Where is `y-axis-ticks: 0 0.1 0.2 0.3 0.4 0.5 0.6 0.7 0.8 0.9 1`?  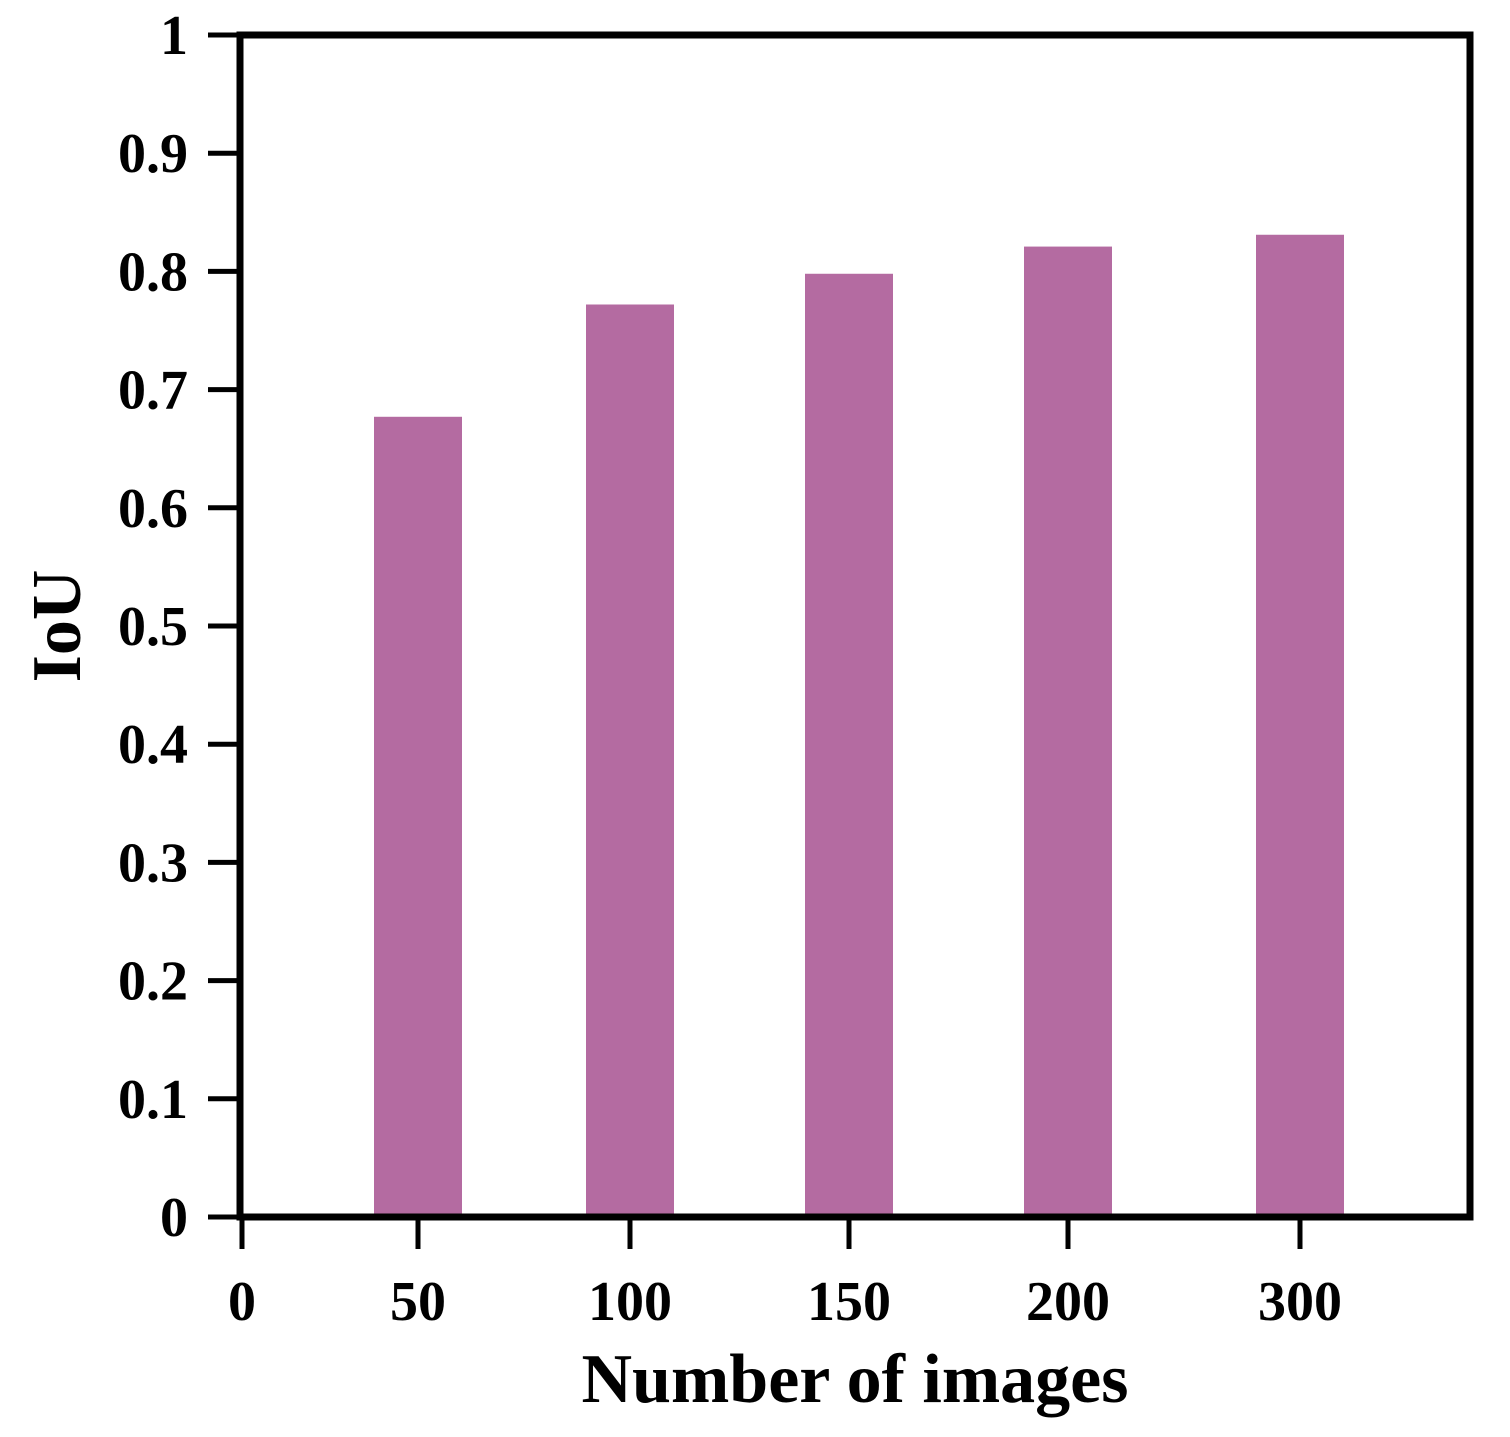 y-axis-ticks: 0 0.1 0.2 0.3 0.4 0.5 0.6 0.7 0.8 0.9 1 is located at coordinates (179, 627).